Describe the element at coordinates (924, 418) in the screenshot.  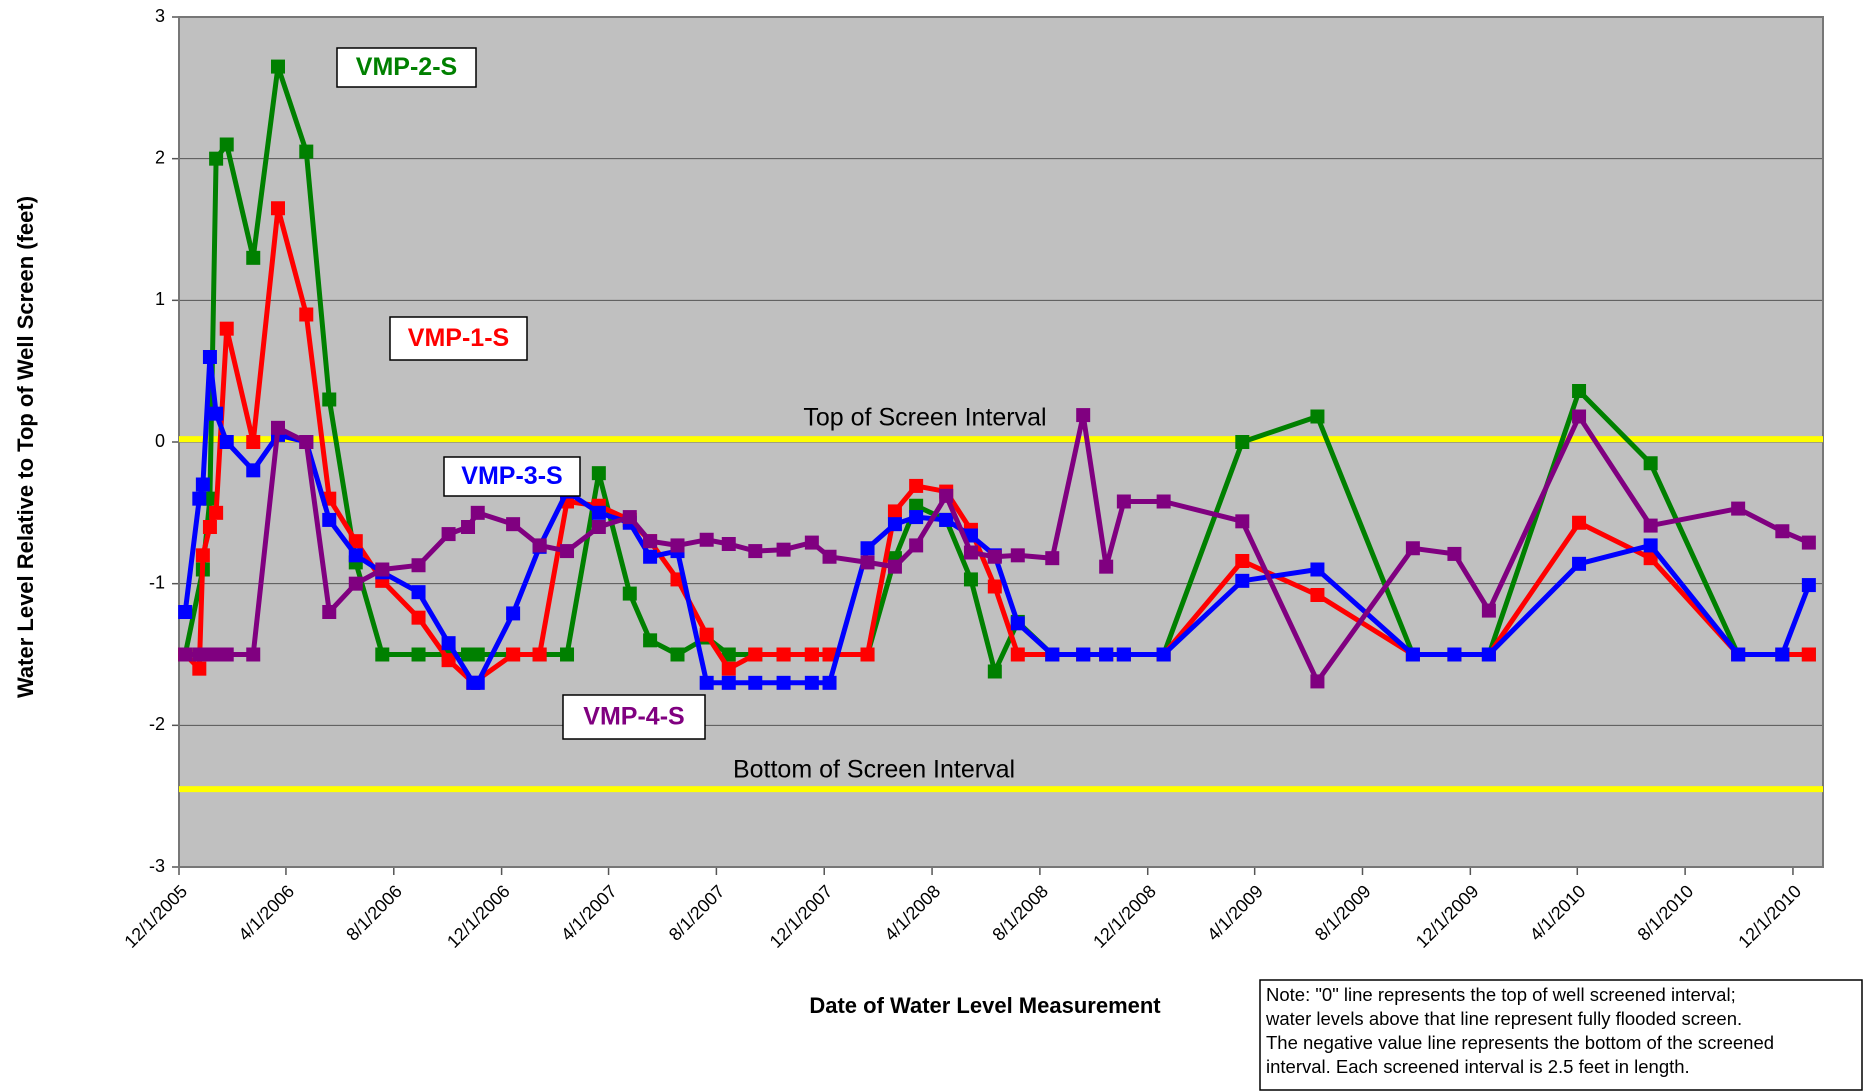
I see `reference-label: Top of Screen Interval` at that location.